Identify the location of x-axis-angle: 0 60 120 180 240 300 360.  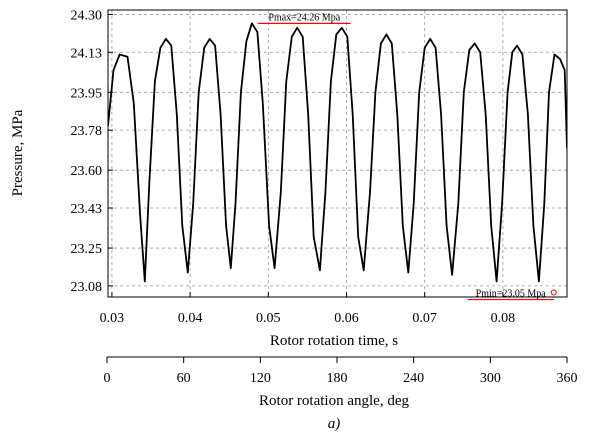
(341, 371).